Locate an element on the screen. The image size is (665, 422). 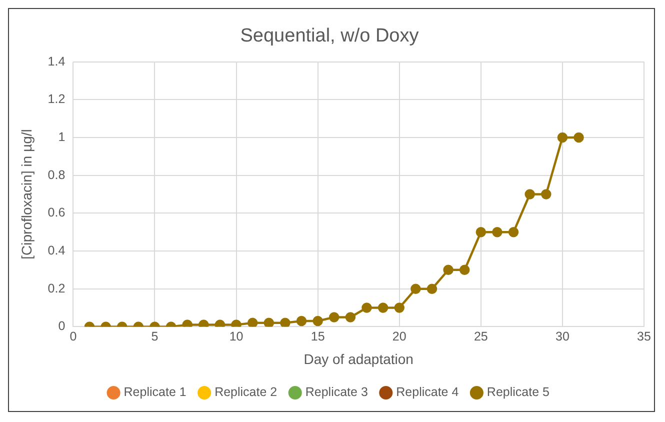
y-tick-label: 1.4 is located at coordinates (57, 61).